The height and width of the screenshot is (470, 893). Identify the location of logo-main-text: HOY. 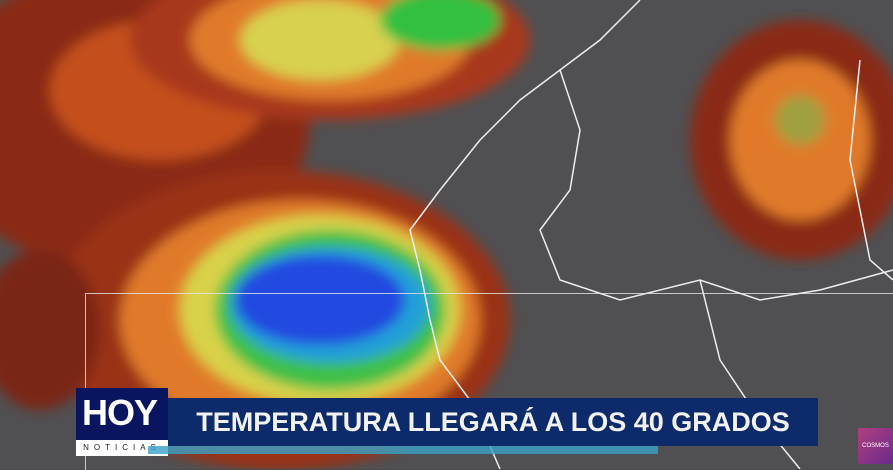
(120, 412).